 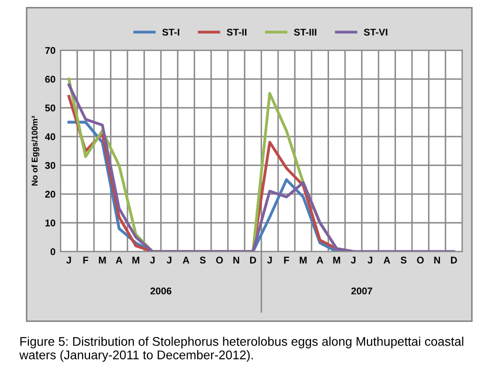 What do you see at coordinates (171, 32) in the screenshot?
I see `legend-label: ST-I` at bounding box center [171, 32].